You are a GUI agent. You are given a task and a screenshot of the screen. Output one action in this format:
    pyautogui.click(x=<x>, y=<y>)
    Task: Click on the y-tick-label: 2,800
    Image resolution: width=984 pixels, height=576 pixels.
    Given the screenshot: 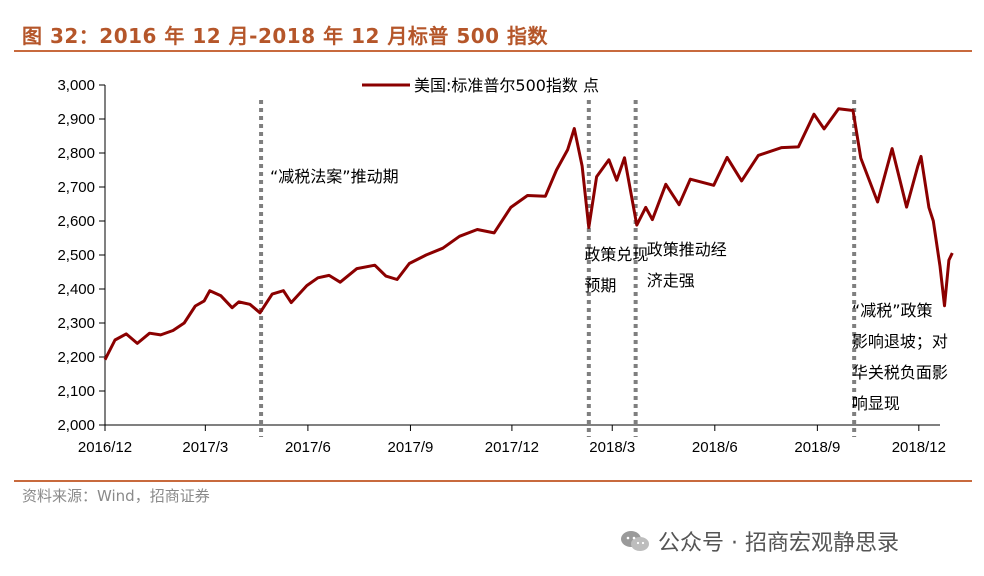 What is the action you would take?
    pyautogui.click(x=76, y=153)
    